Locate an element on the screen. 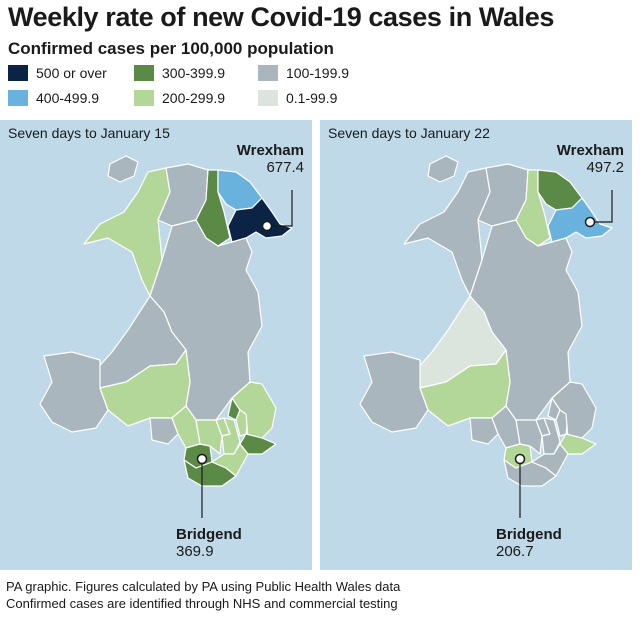  legend-item-200-299: 200-299.9 is located at coordinates (179, 98).